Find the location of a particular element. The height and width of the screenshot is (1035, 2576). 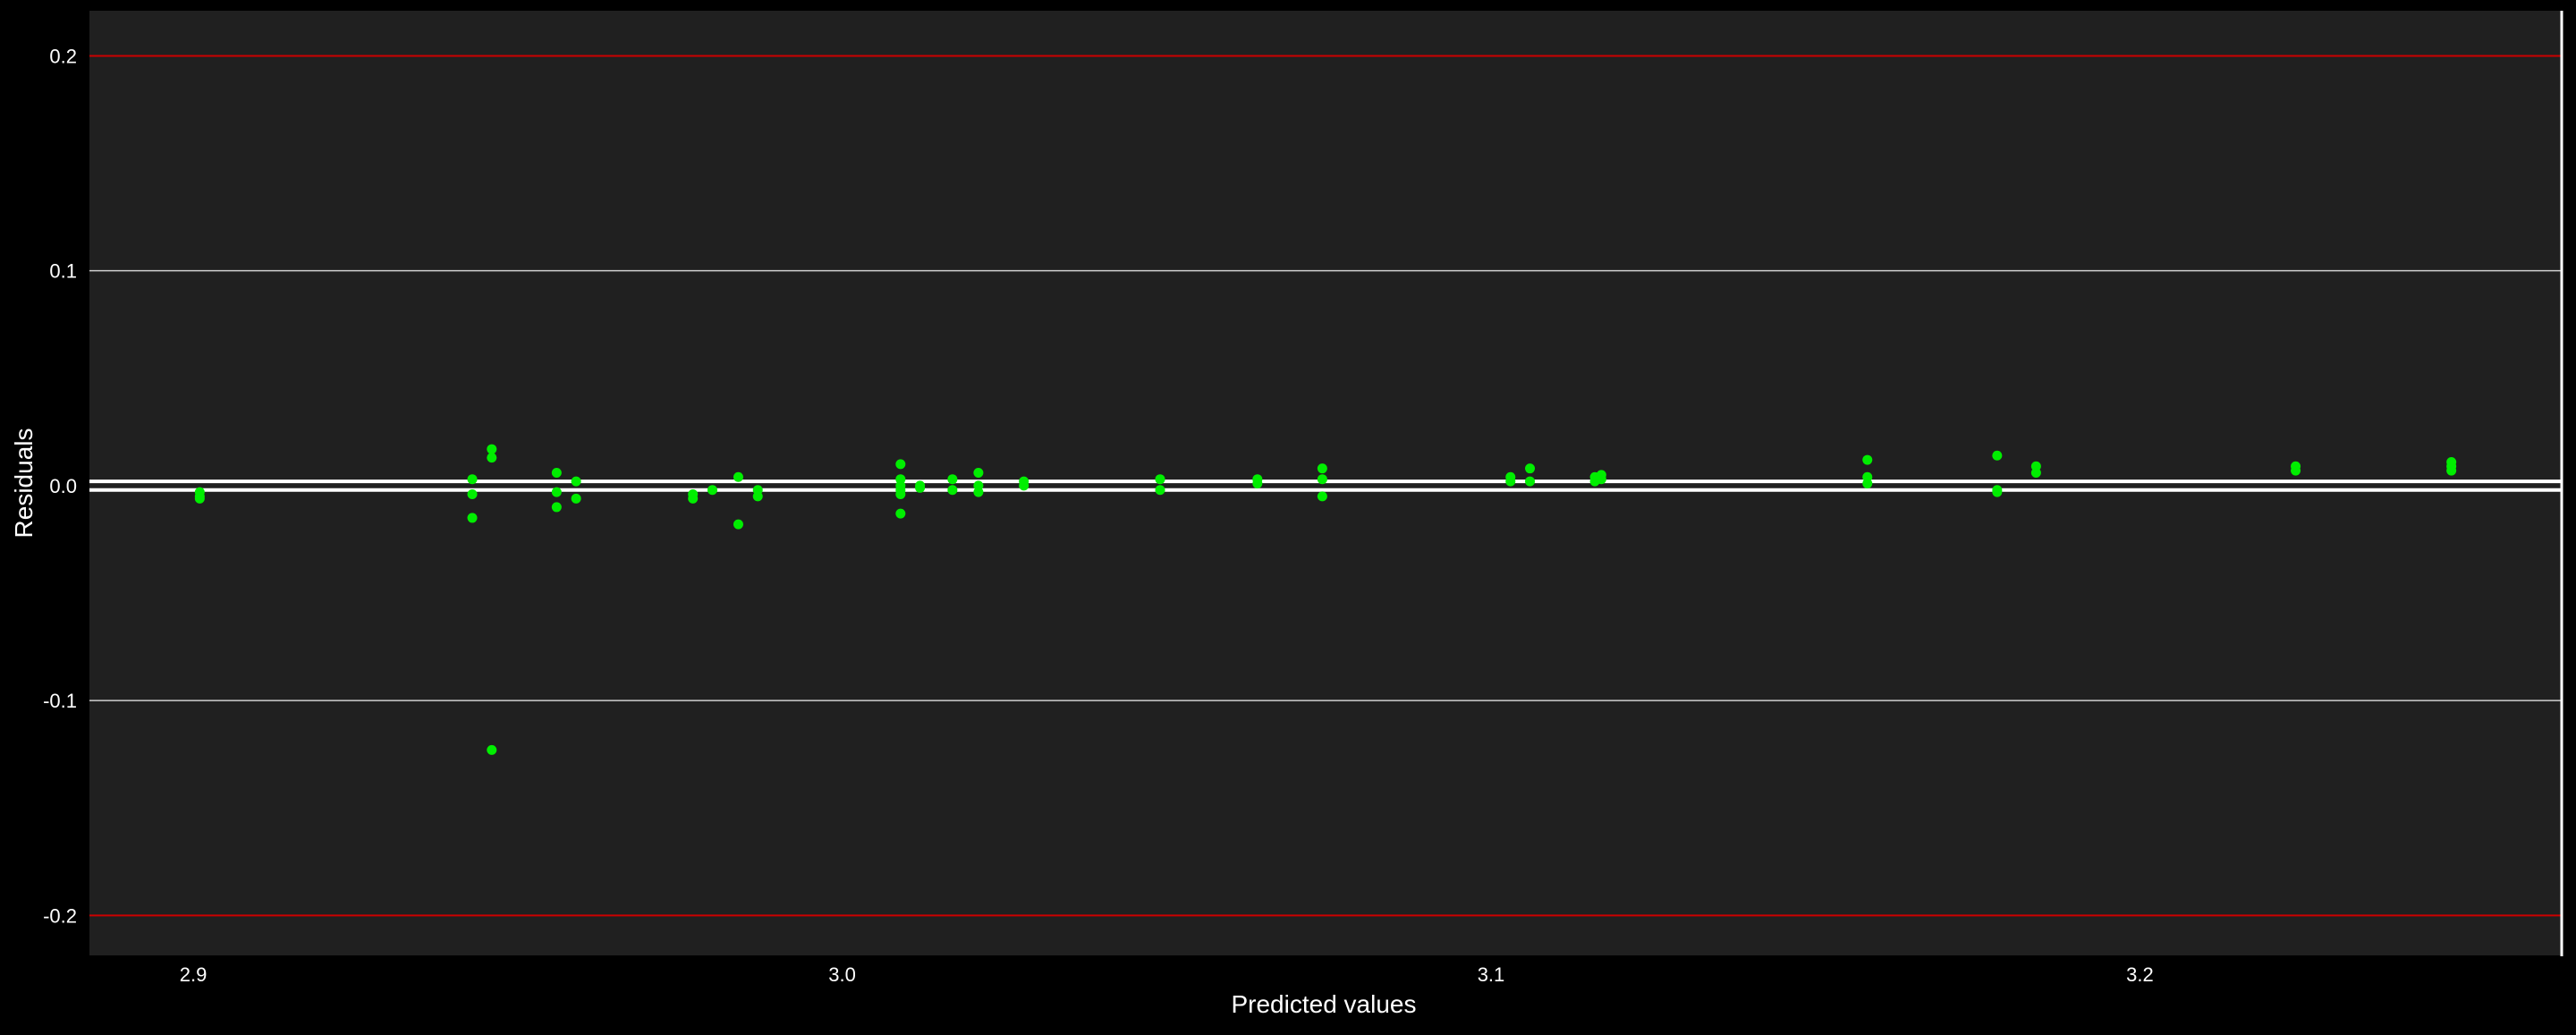

y-axis-ticks: -0.2 -0.1 0.0 0.1 0.2 is located at coordinates (60, 486).